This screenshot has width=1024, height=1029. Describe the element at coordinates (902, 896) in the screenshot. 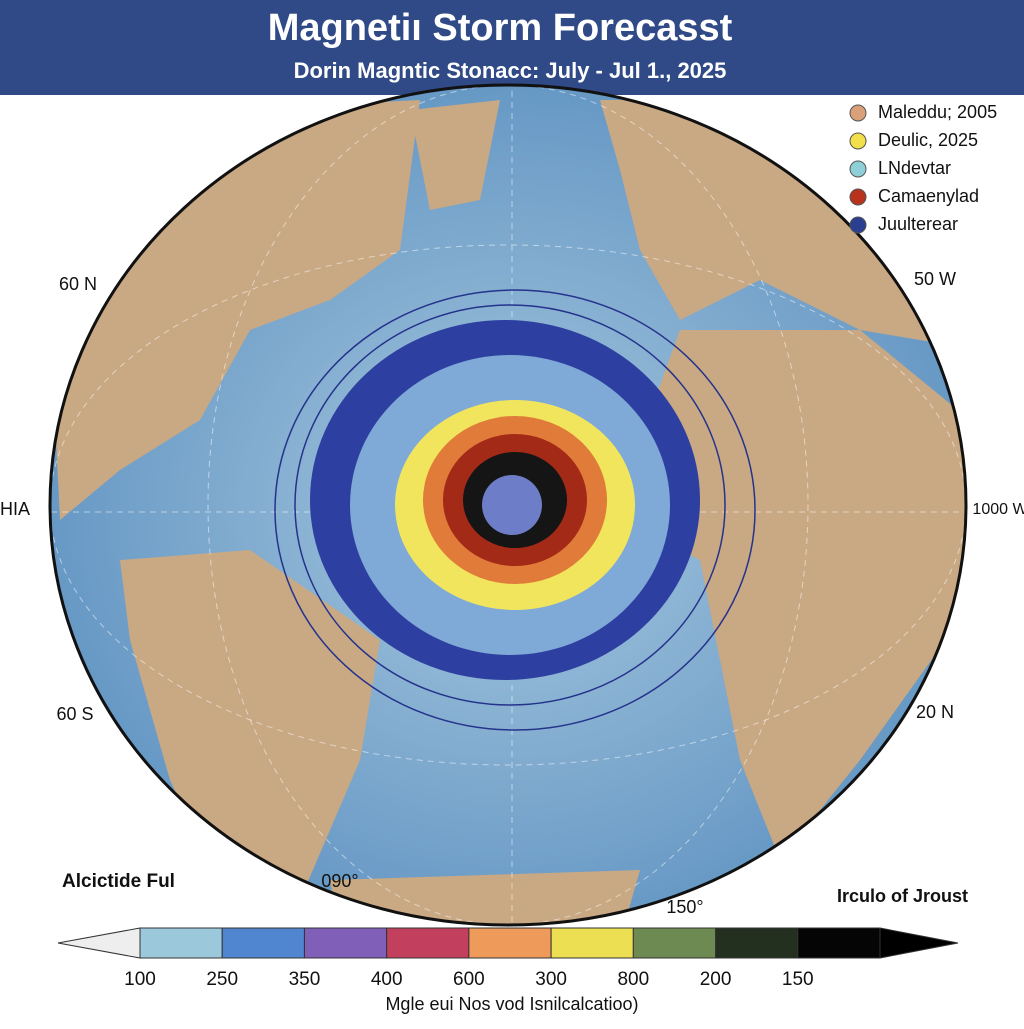

I see `corner-label: Irculo of Jroust` at that location.